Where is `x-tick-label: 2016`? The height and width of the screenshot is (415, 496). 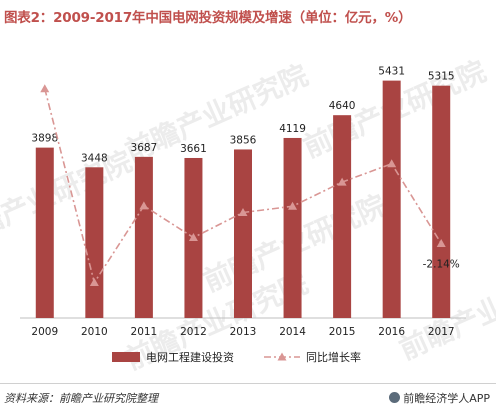 x-tick-label: 2016 is located at coordinates (391, 332).